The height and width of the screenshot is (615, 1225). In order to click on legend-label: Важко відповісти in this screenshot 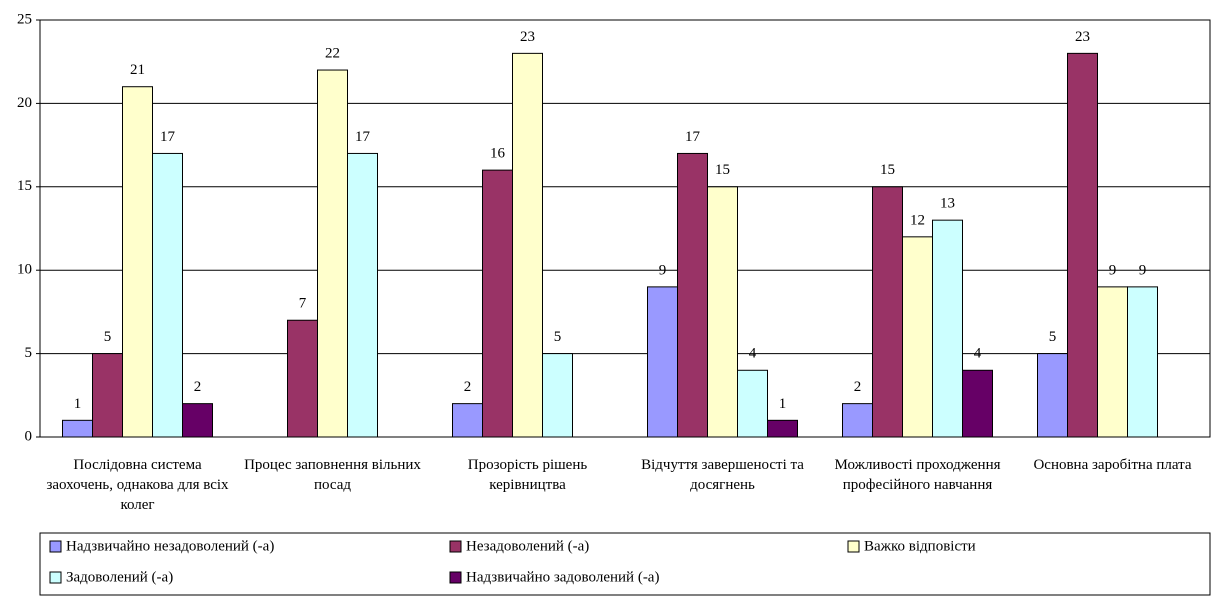, I will do `click(920, 546)`.